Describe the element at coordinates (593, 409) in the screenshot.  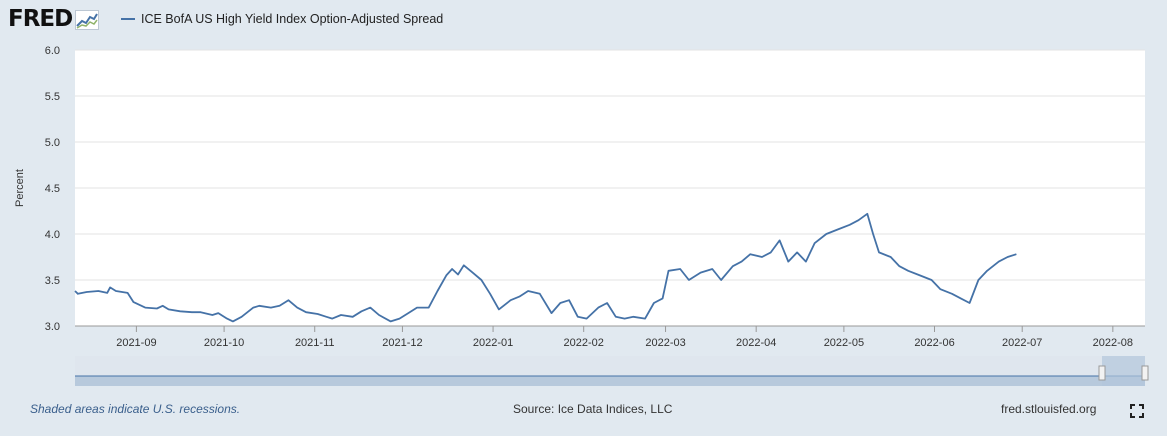
I see `source-note: Source: Ice Data Indices, LLC` at that location.